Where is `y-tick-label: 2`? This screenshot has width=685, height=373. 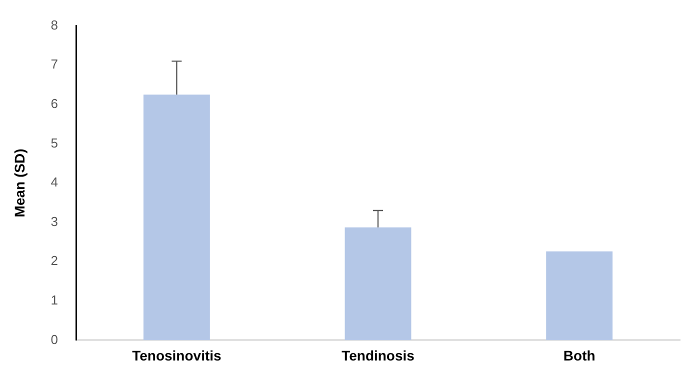
y-tick-label: 2 is located at coordinates (54, 260).